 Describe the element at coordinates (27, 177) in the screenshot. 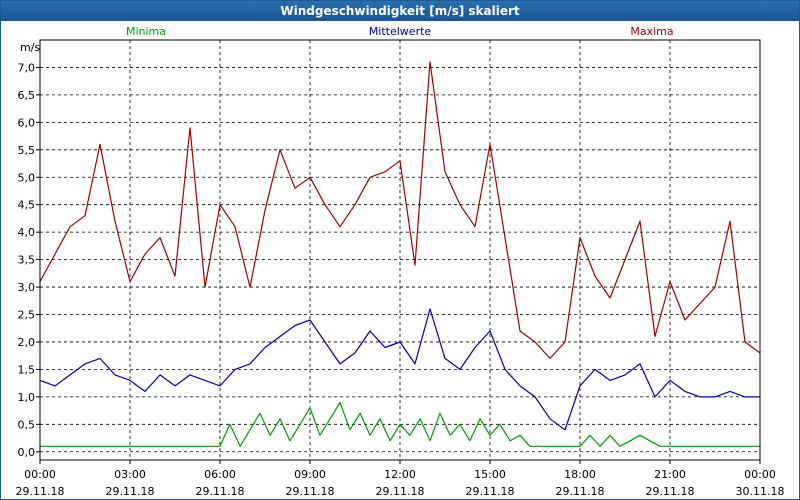

I see `y-tick-label: 5,0` at that location.